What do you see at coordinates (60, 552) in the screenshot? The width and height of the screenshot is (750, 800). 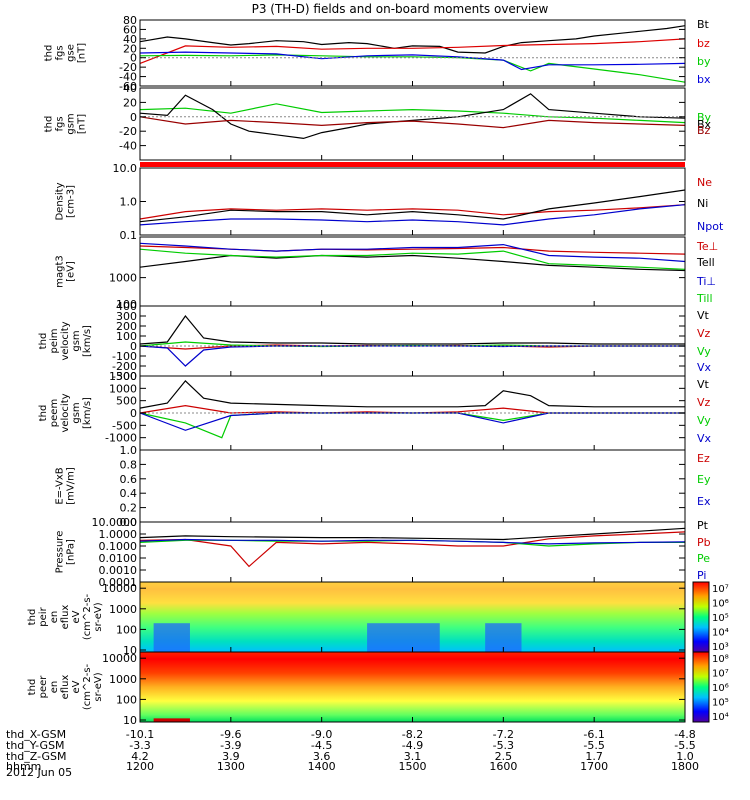 I see `y-axis-label: Pressure` at bounding box center [60, 552].